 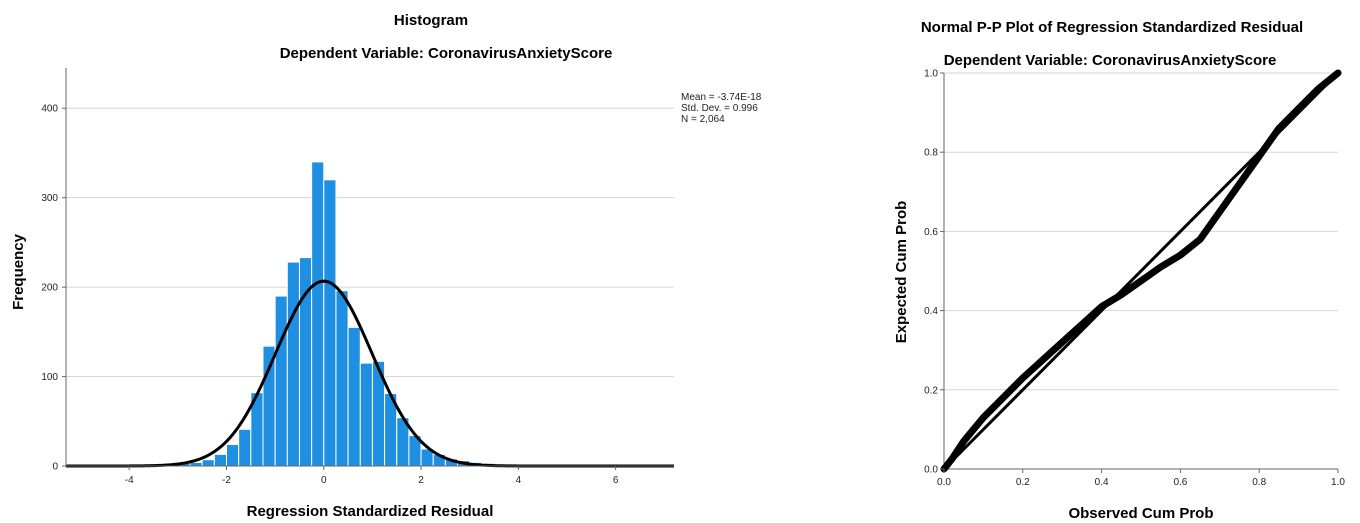 I want to click on histogram-y-ticks: 0 100 200 300 400, so click(x=53, y=288).